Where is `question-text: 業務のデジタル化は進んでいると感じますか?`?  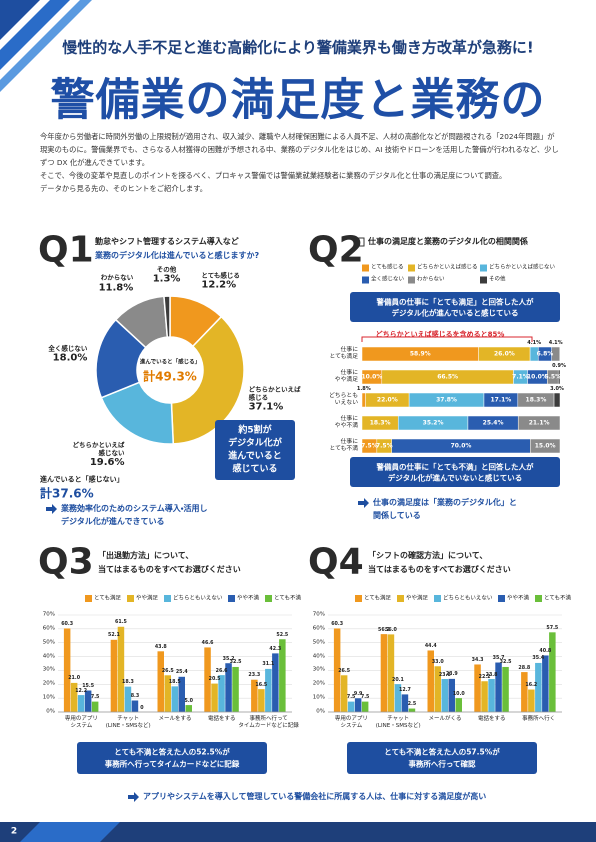 question-text: 業務のデジタル化は進んでいると感じますか? is located at coordinates (177, 255).